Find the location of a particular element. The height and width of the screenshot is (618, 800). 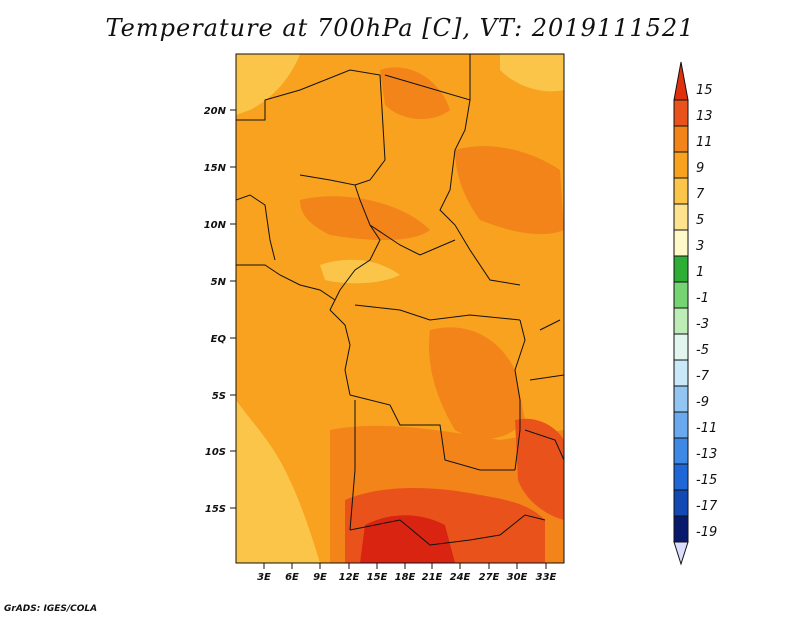

colorbar-label: 9 is located at coordinates (700, 168).